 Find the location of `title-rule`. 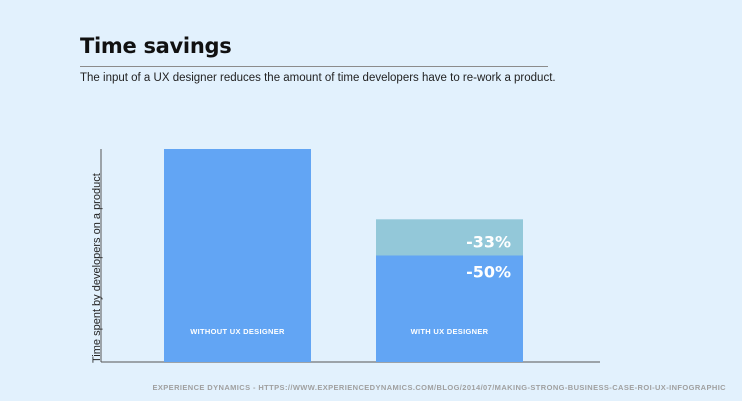

title-rule is located at coordinates (314, 66).